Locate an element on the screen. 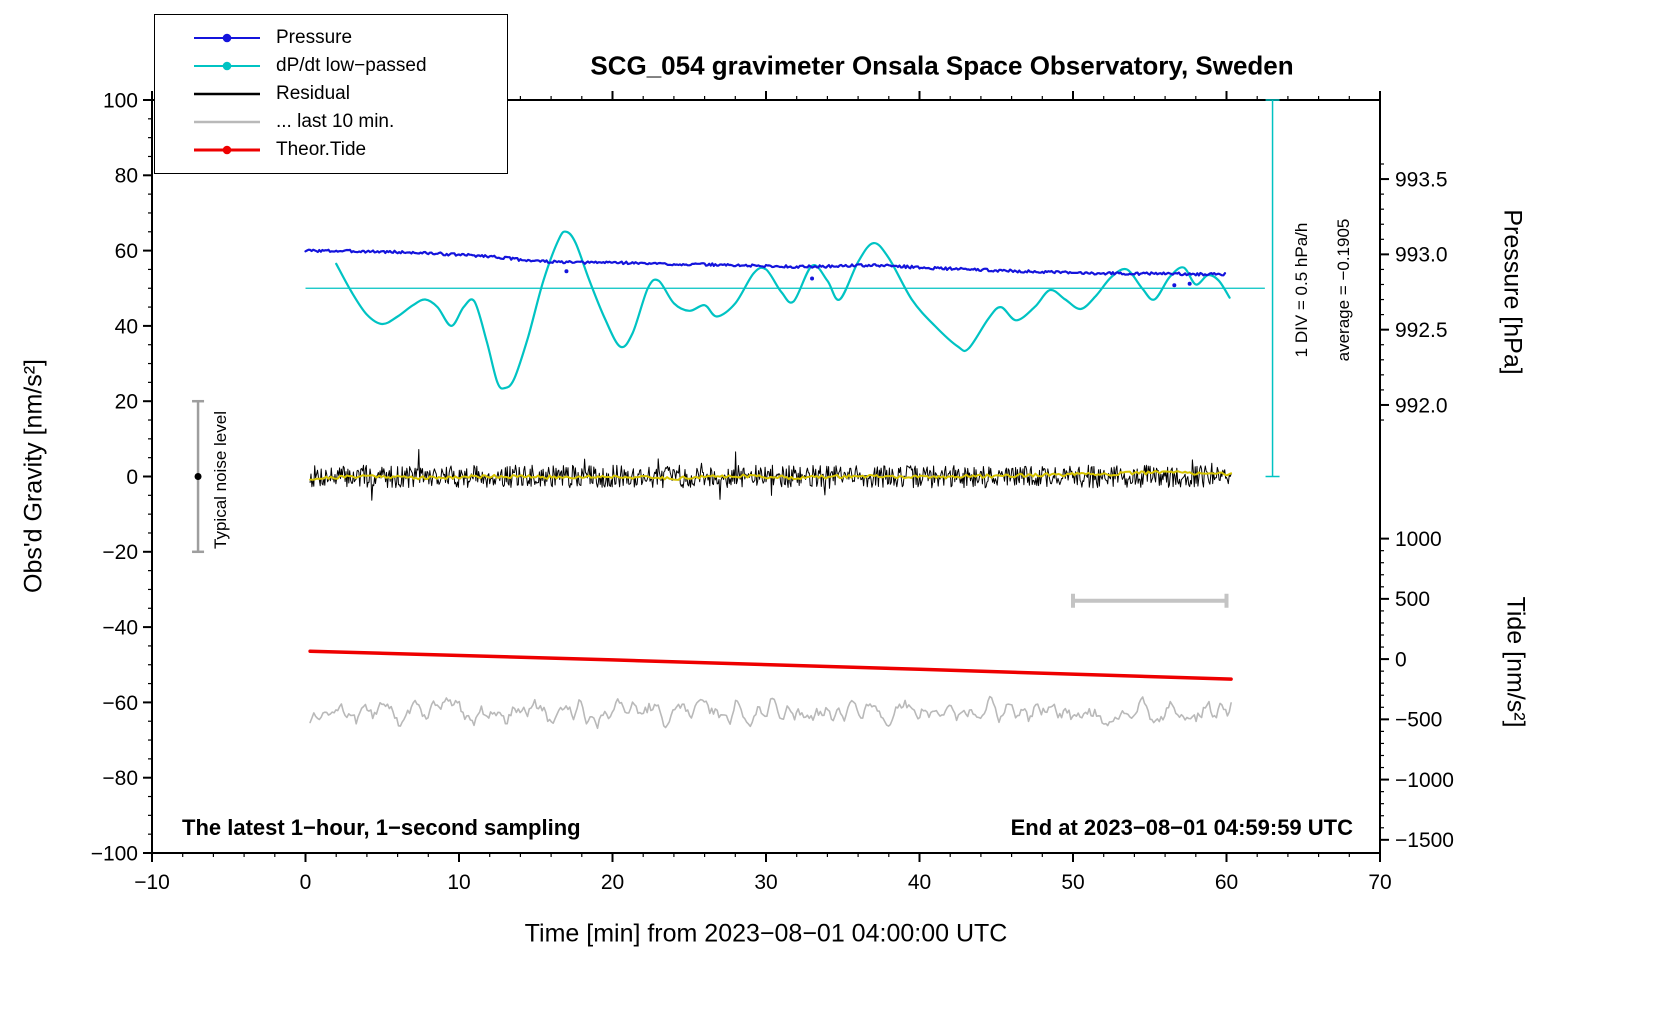 The image size is (1660, 1020). legend-item: Pressure is located at coordinates (331, 38).